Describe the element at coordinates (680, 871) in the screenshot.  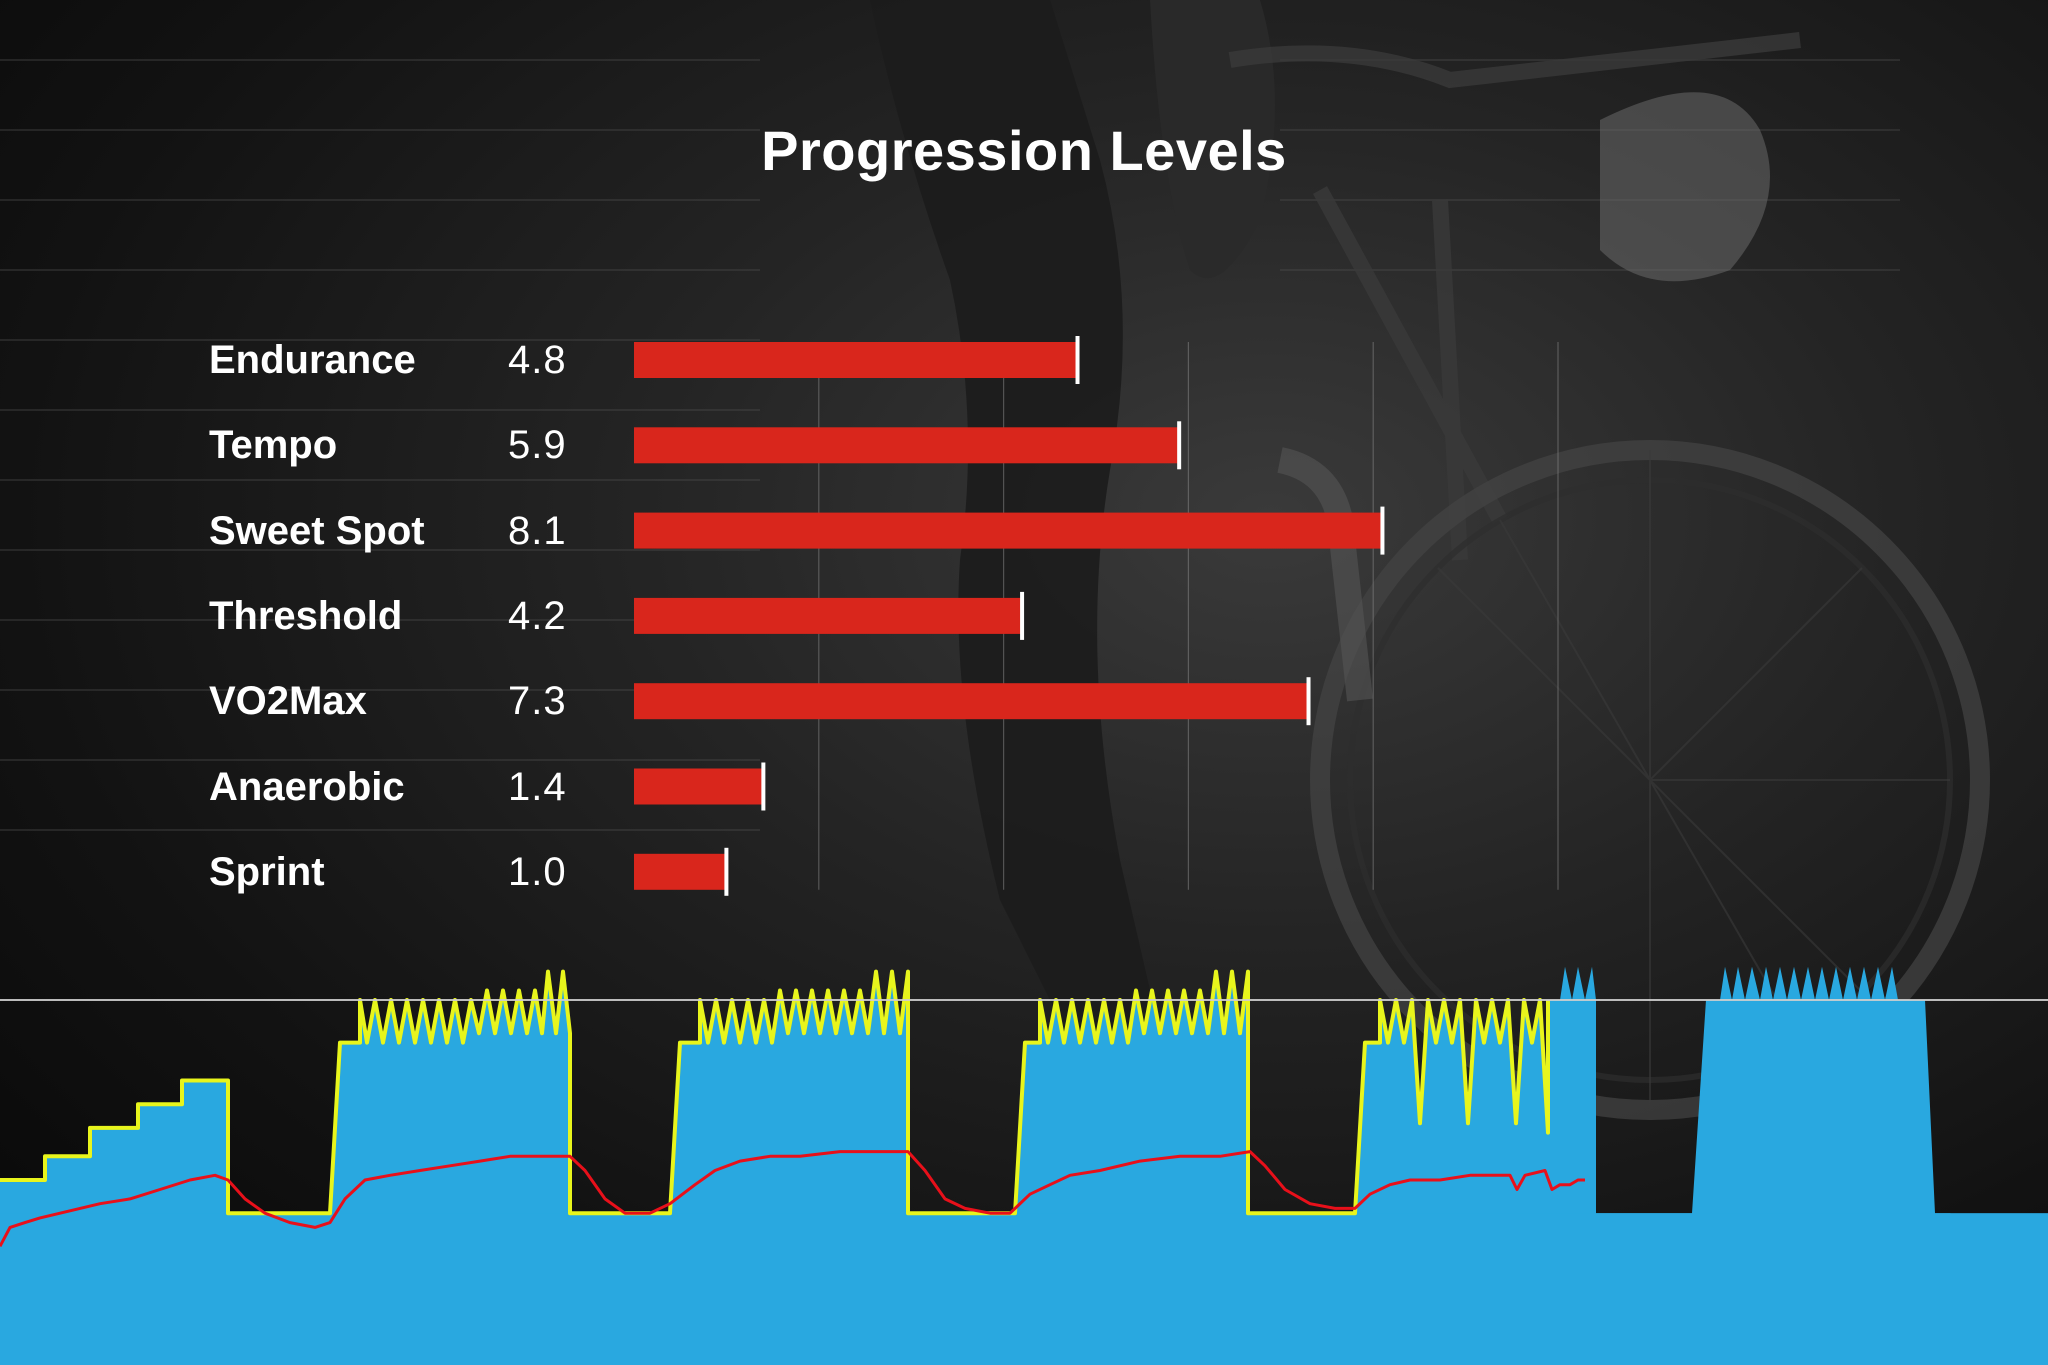
I see `bar-sprint` at that location.